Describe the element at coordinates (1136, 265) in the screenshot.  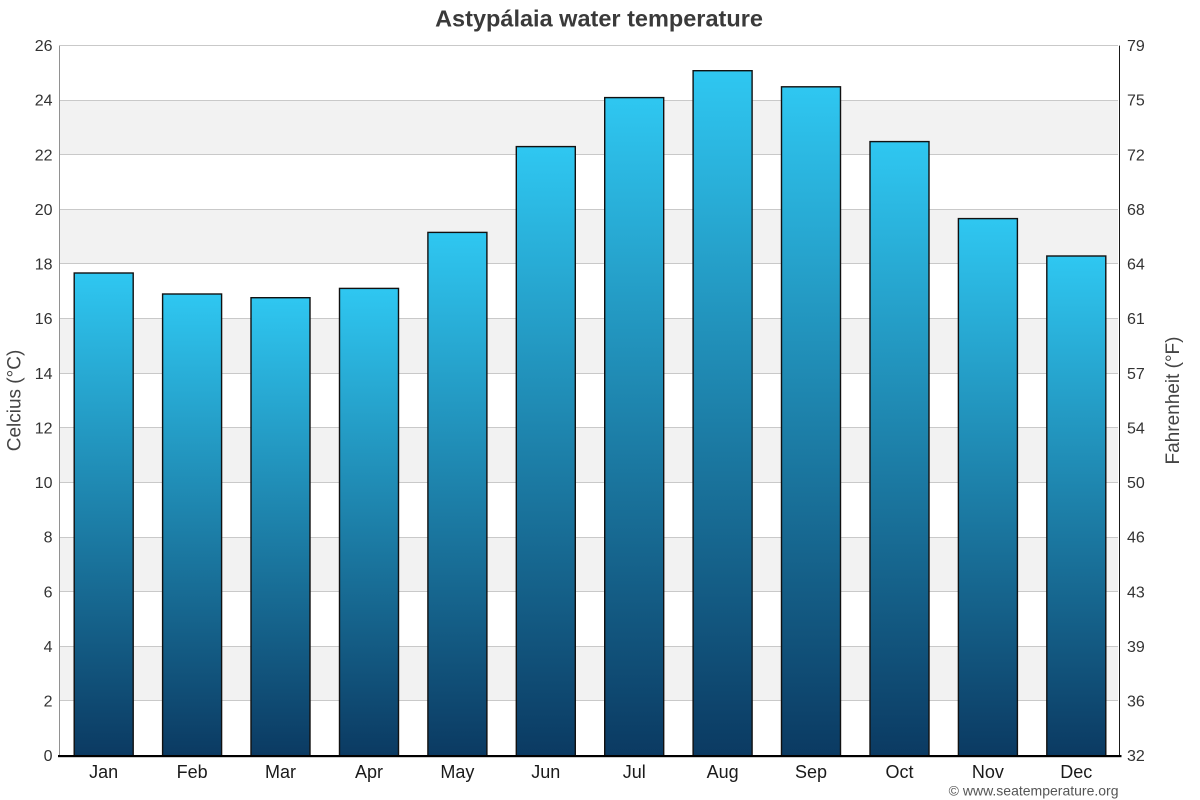
I see `svg-text: 64` at that location.